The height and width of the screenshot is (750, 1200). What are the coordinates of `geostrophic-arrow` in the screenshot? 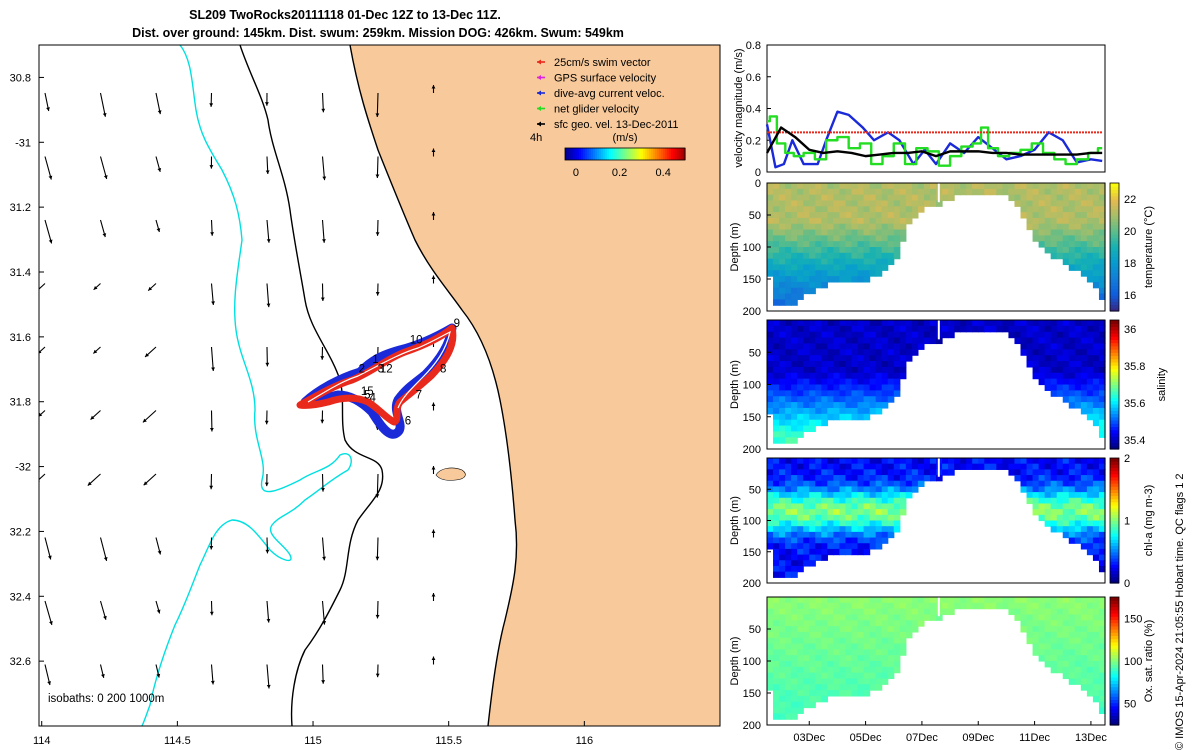 It's located at (103, 549).